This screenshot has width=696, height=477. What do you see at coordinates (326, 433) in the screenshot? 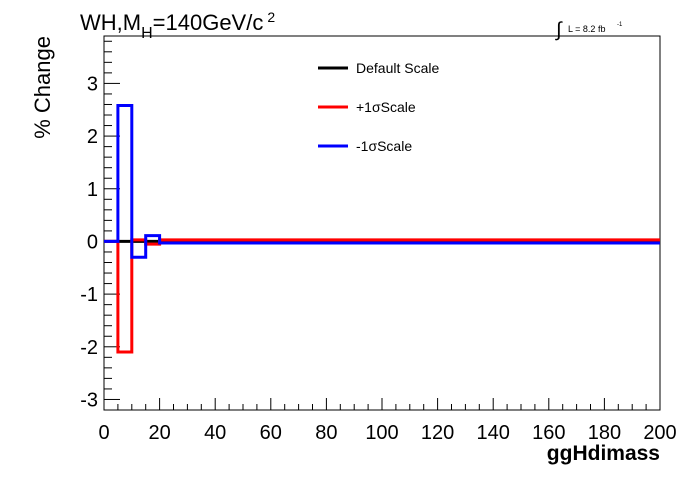
I see `x-tick-label: 80` at bounding box center [326, 433].